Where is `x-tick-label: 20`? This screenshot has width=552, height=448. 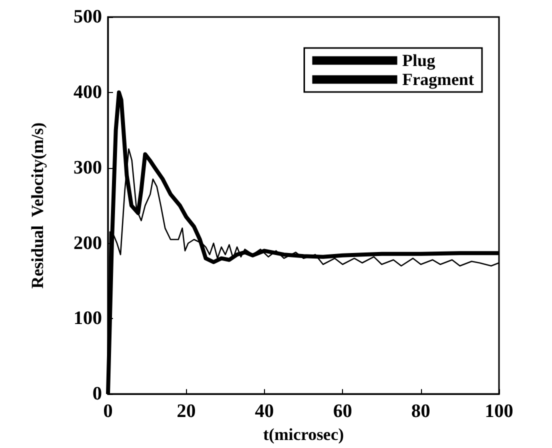 x-tick-label: 20 is located at coordinates (186, 411).